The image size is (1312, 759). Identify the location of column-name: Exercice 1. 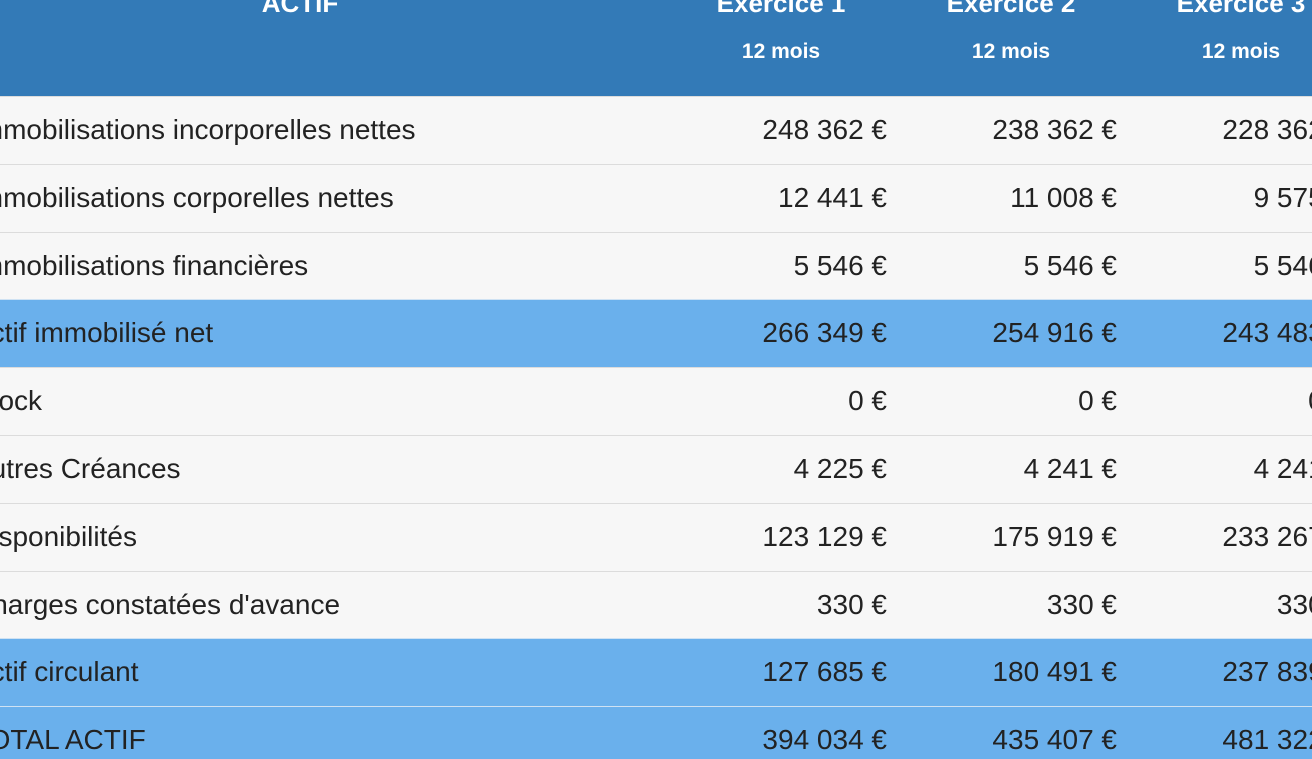
(781, 9).